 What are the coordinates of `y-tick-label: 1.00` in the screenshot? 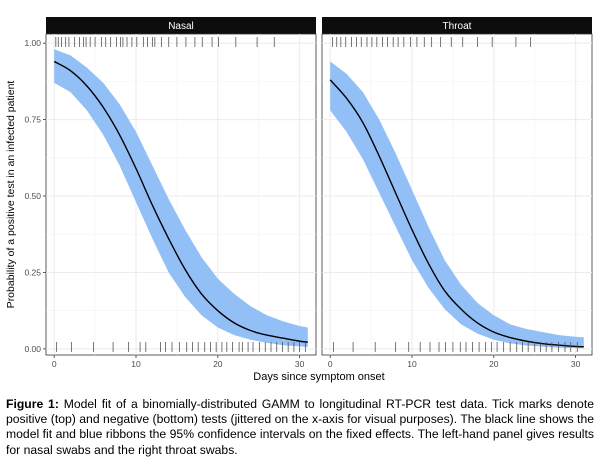 It's located at (32, 43).